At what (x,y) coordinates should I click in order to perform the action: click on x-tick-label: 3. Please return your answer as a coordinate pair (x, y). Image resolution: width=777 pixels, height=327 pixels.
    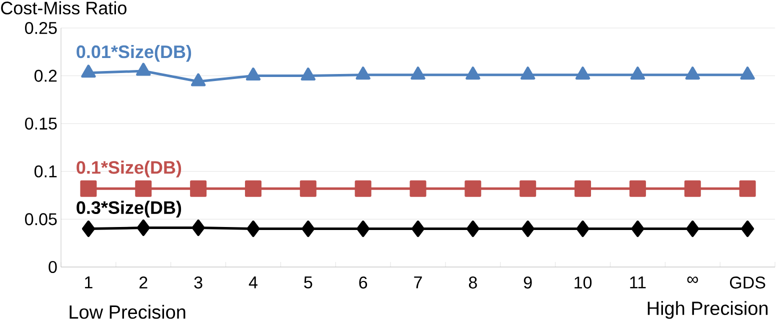
    Looking at the image, I should click on (198, 282).